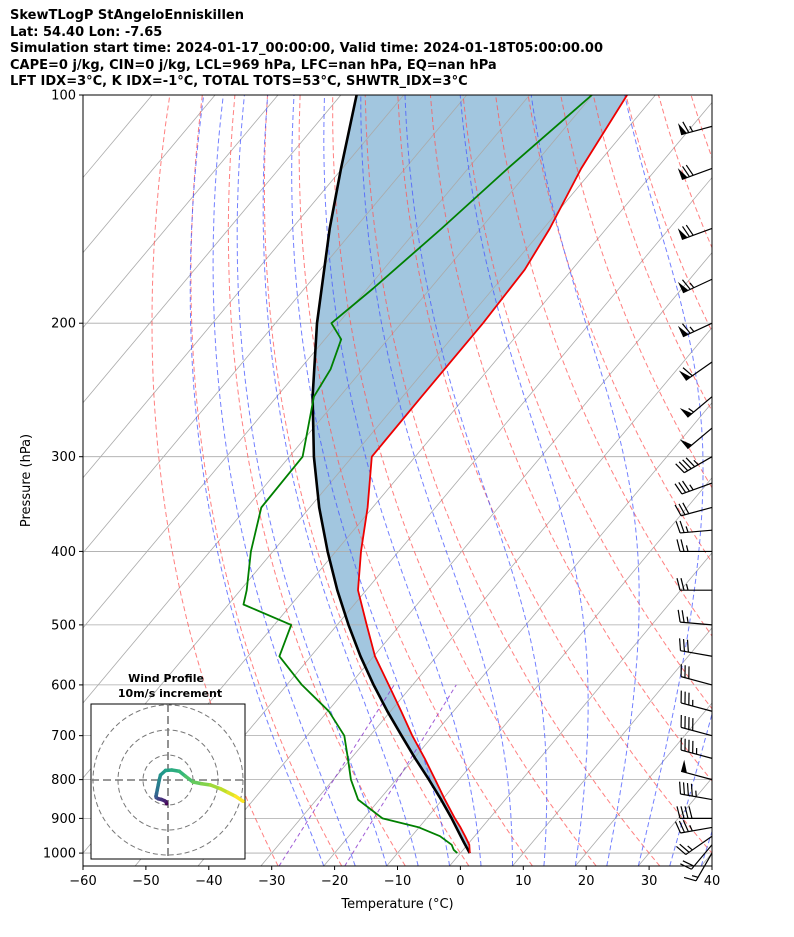 Image resolution: width=794 pixels, height=937 pixels. What do you see at coordinates (59, 854) in the screenshot?
I see `y-tick-label: 1000` at bounding box center [59, 854].